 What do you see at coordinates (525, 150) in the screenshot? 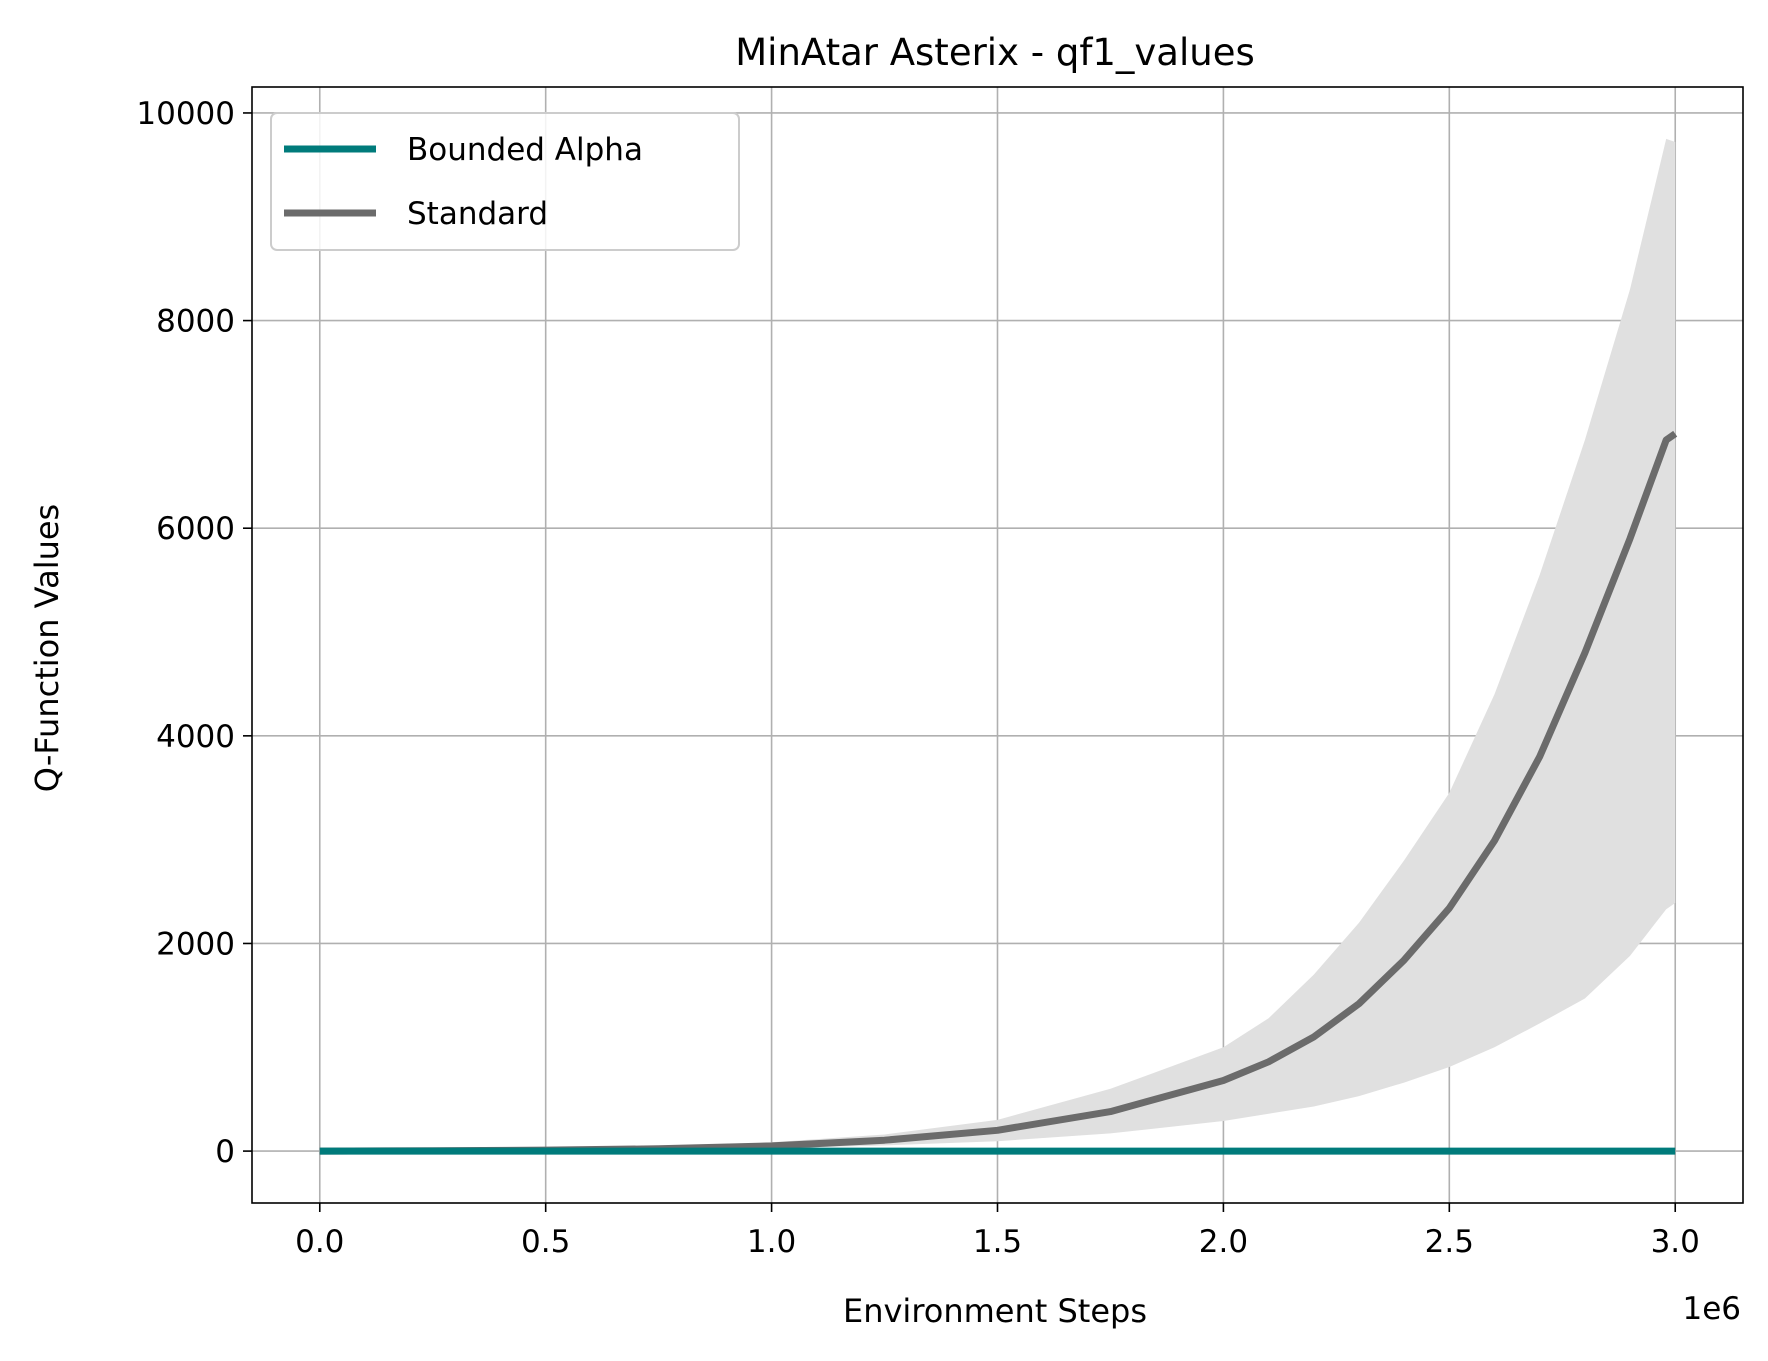
I see `legend-label-bounded-alpha: Bounded Alpha` at bounding box center [525, 150].